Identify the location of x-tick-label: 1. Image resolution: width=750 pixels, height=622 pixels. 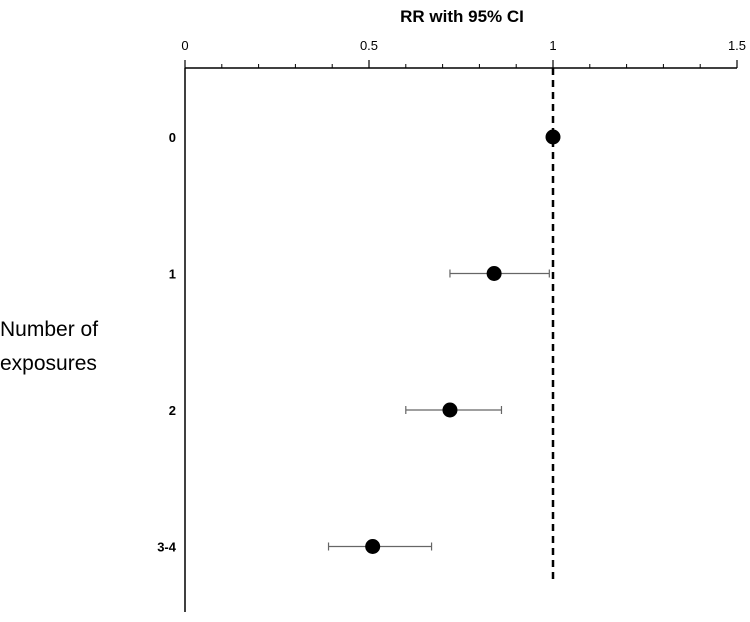
(552, 45).